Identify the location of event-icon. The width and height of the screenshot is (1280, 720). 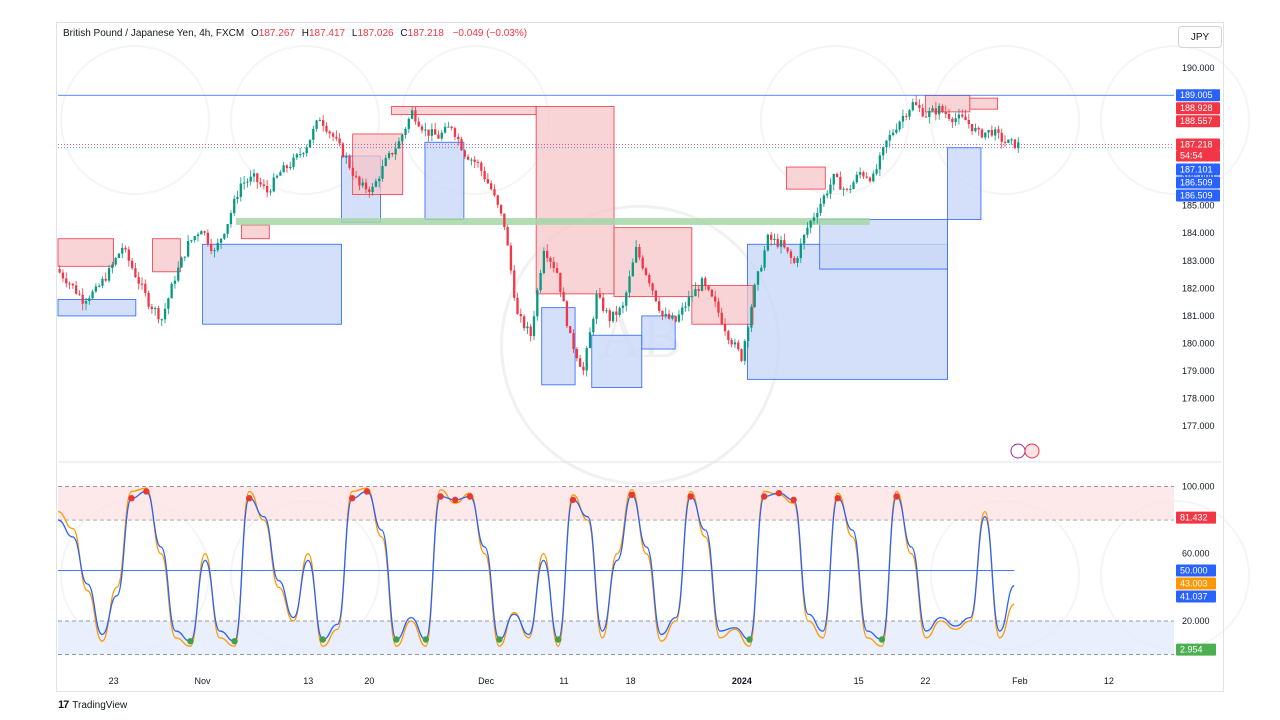
(1032, 451).